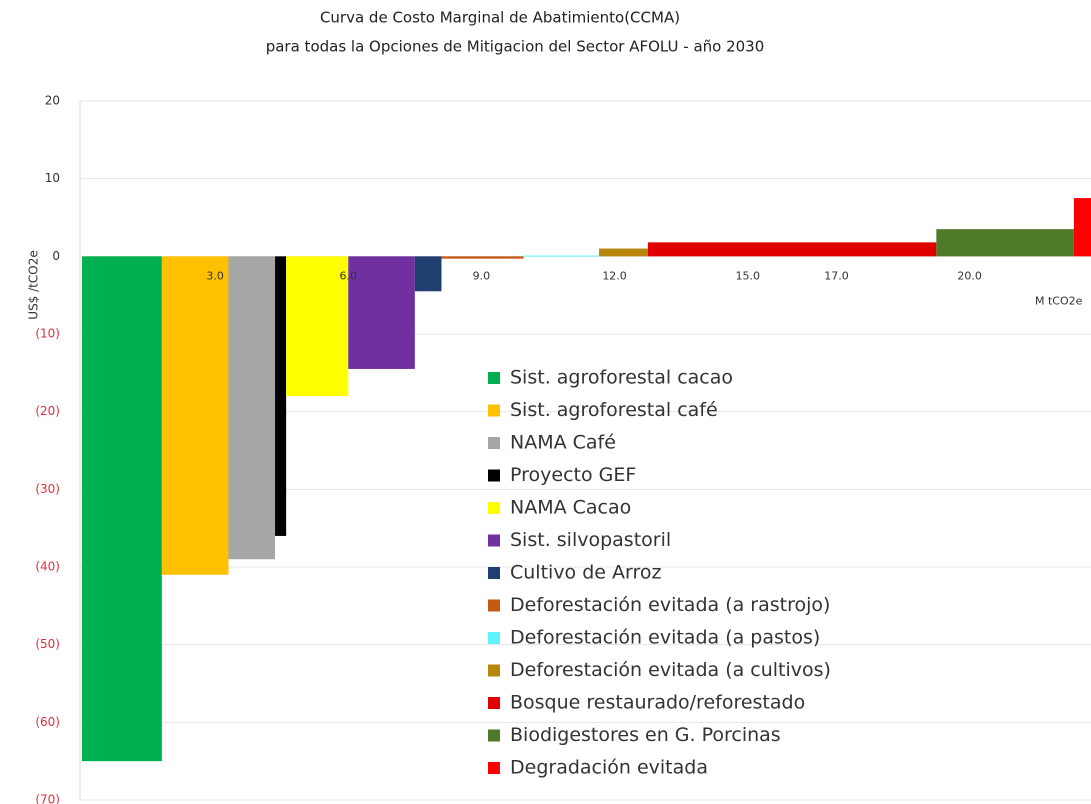  Describe the element at coordinates (563, 443) in the screenshot. I see `legend-label: NAMA Café` at that location.